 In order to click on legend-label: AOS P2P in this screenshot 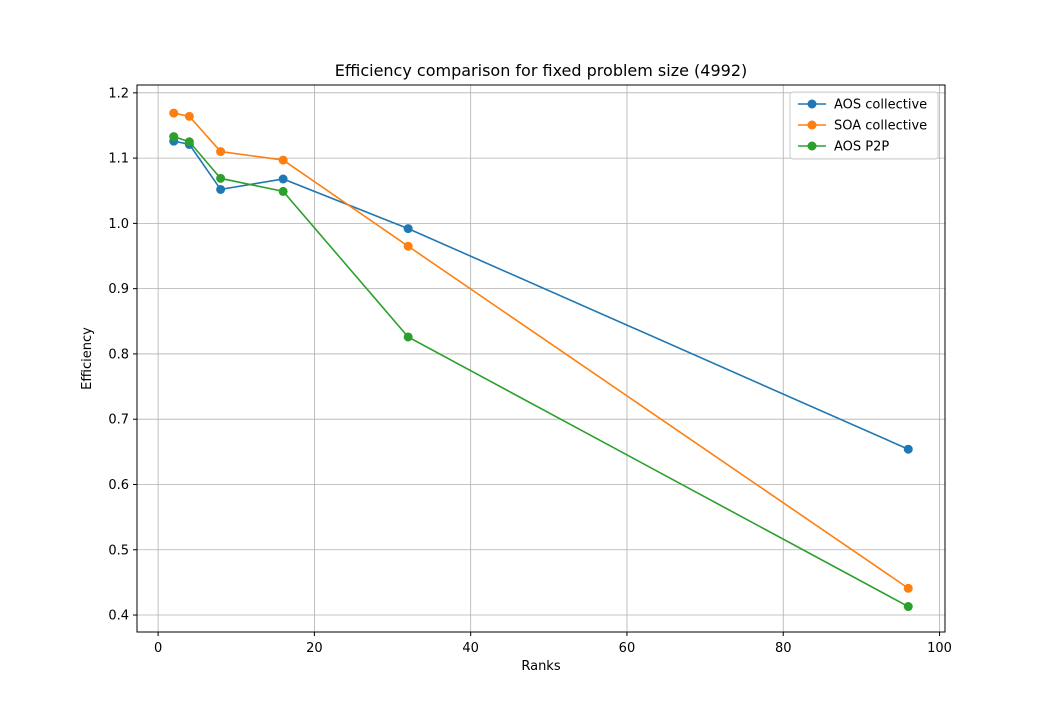, I will do `click(861, 147)`.